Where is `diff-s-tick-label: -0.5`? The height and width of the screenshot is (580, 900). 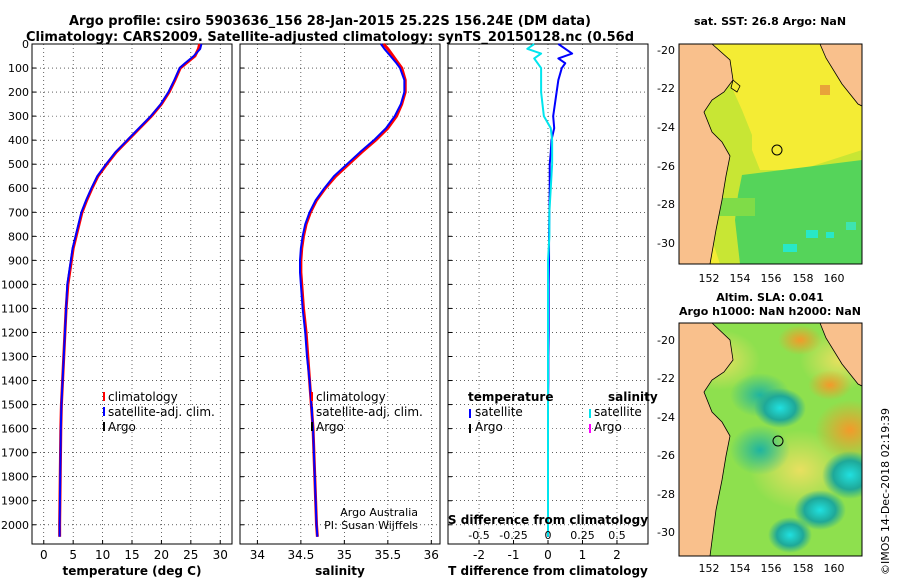 diff-s-tick-label: -0.5 is located at coordinates (478, 535).